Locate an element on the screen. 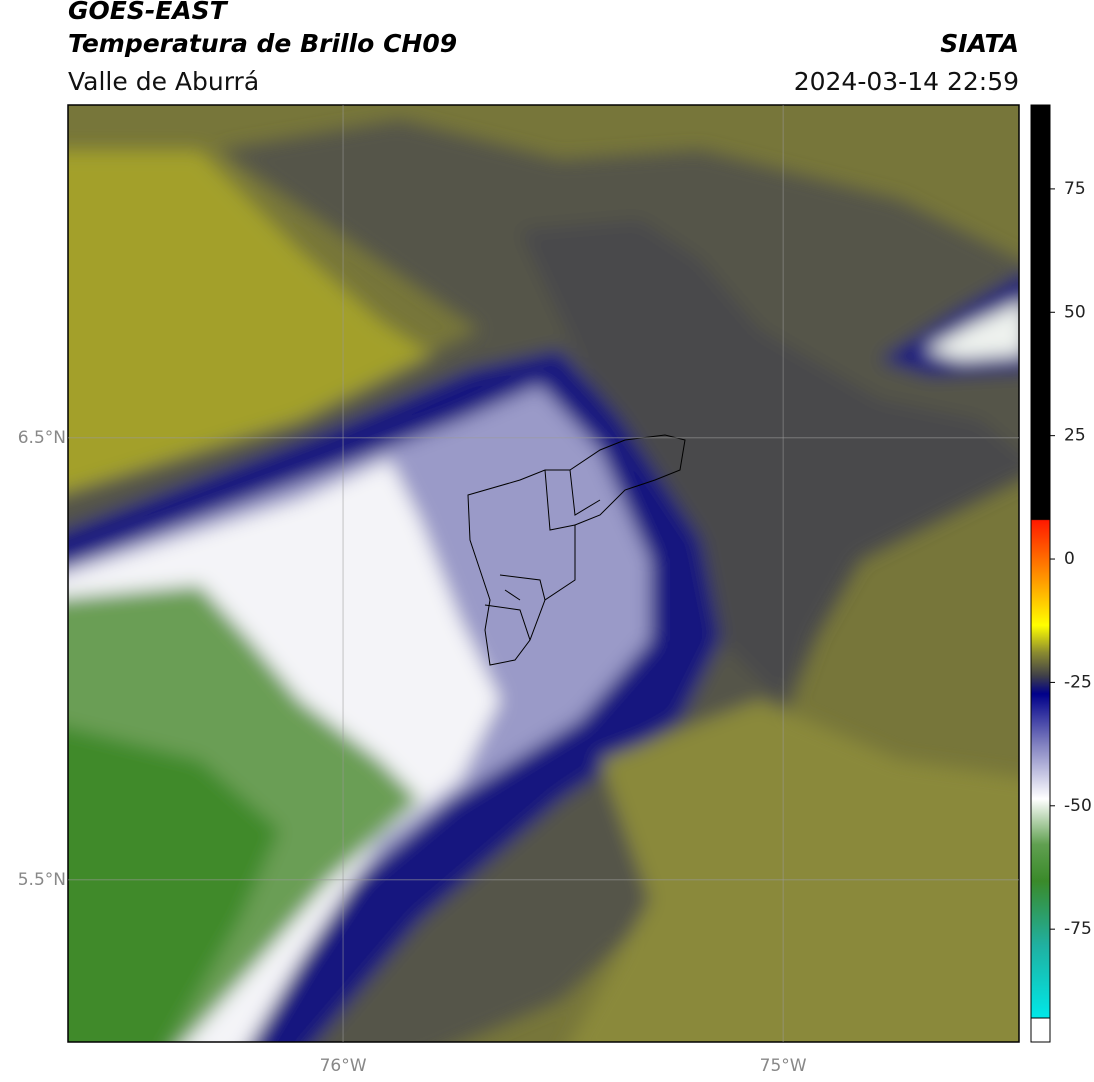 Image resolution: width=1094 pixels, height=1082 pixels. colorbar-tick-label: -25 is located at coordinates (1078, 682).